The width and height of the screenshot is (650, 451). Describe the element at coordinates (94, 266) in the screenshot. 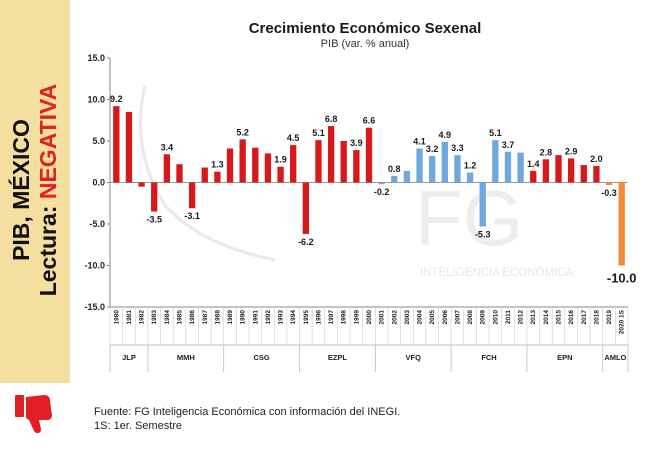

I see `y-tick-label: -10.0` at that location.